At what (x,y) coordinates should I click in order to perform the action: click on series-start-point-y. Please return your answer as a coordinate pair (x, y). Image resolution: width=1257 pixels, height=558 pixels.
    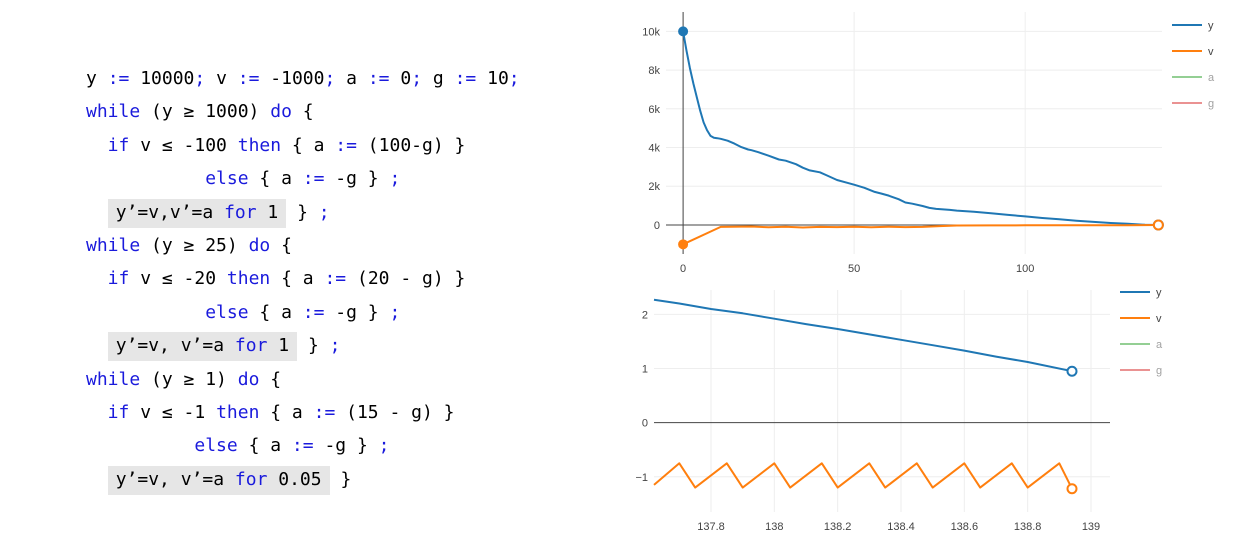
    Looking at the image, I should click on (683, 31).